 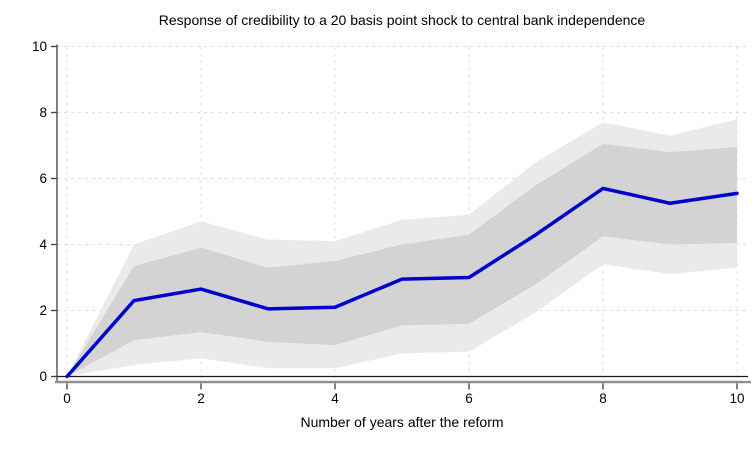 I want to click on y-tick-label: 6, so click(x=43, y=178).